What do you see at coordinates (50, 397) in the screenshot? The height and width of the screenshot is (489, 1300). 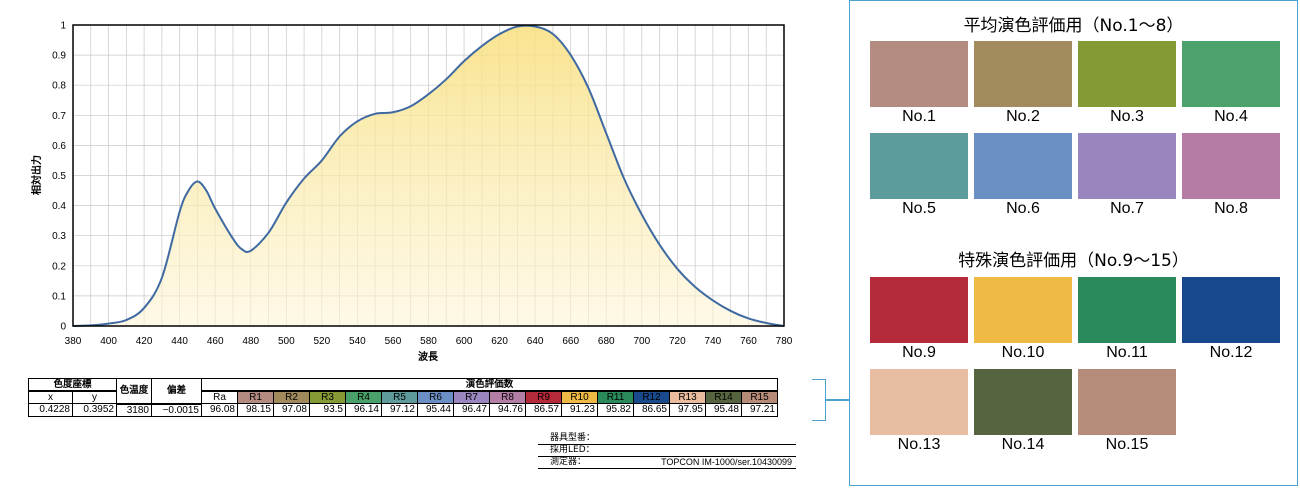 I see `header-x: x` at bounding box center [50, 397].